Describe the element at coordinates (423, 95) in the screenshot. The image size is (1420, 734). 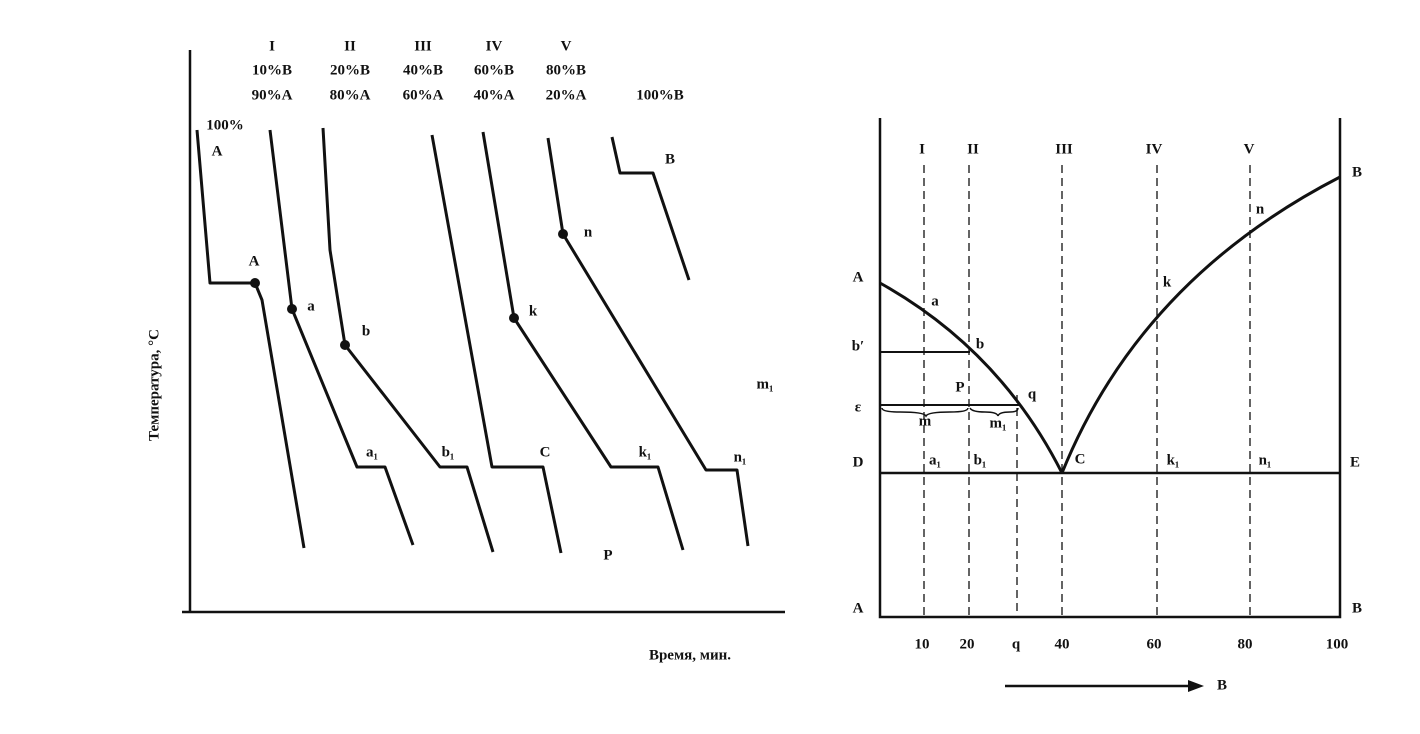
I see `column-header: 60%A` at that location.